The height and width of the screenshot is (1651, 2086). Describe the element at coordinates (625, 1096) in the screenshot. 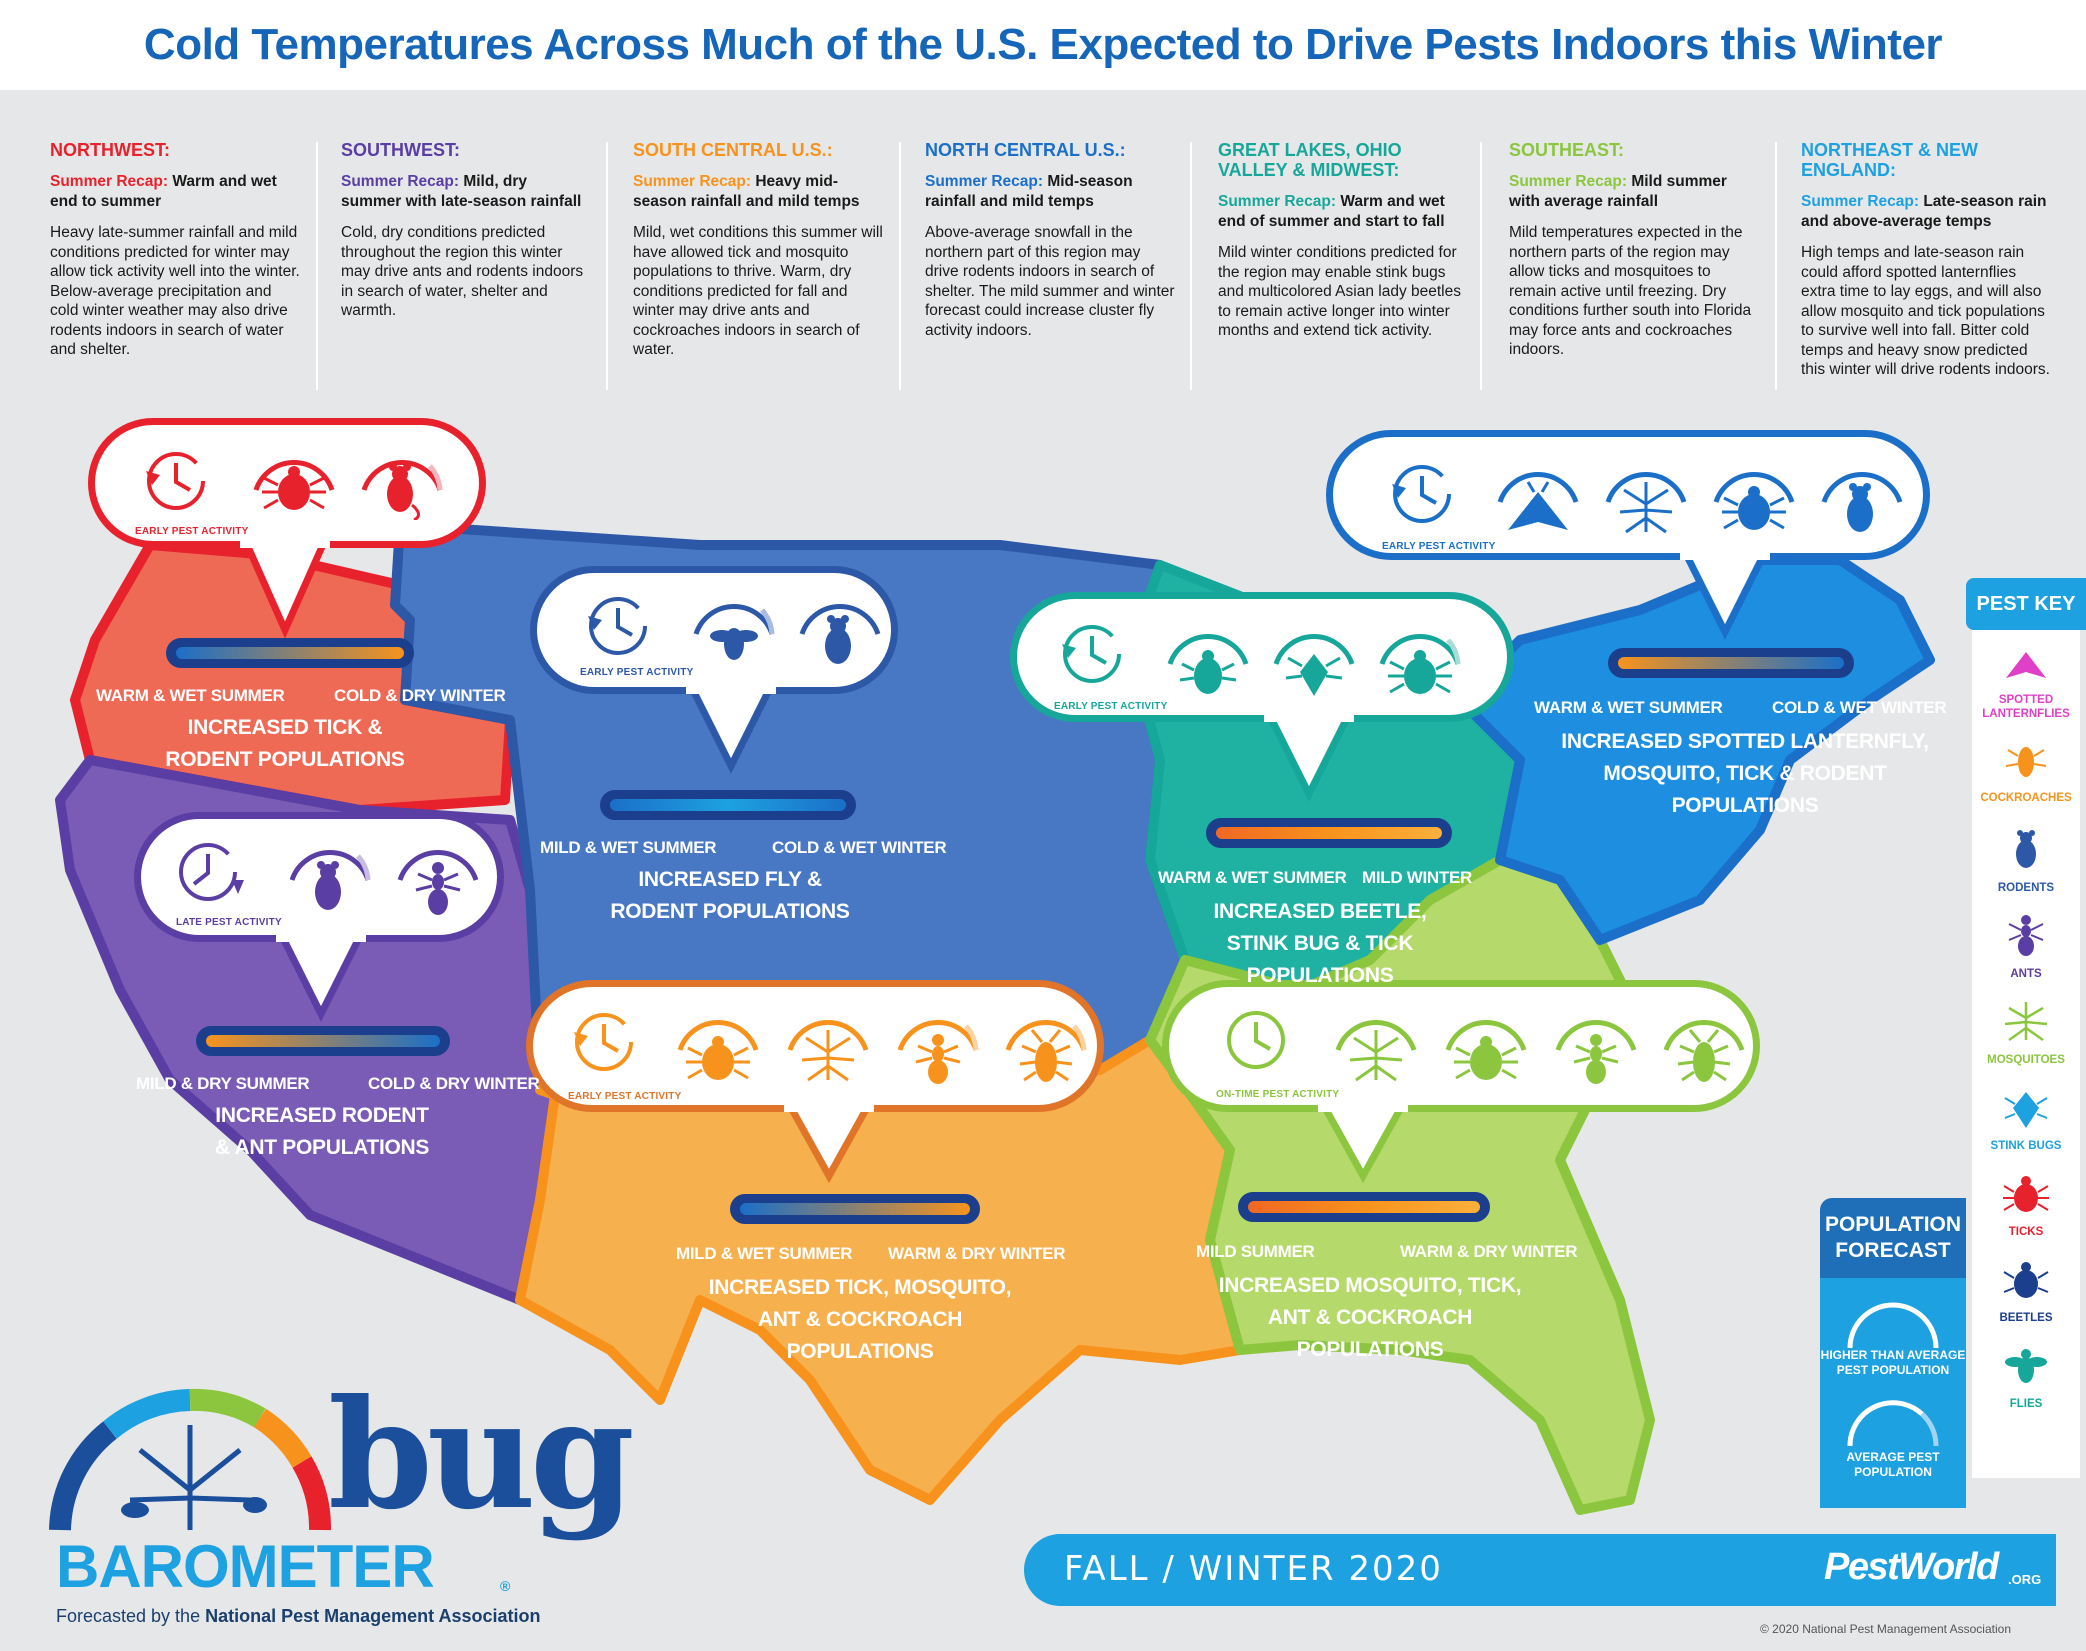

I see `activity-label: EARLY PEST ACTIVITY` at that location.